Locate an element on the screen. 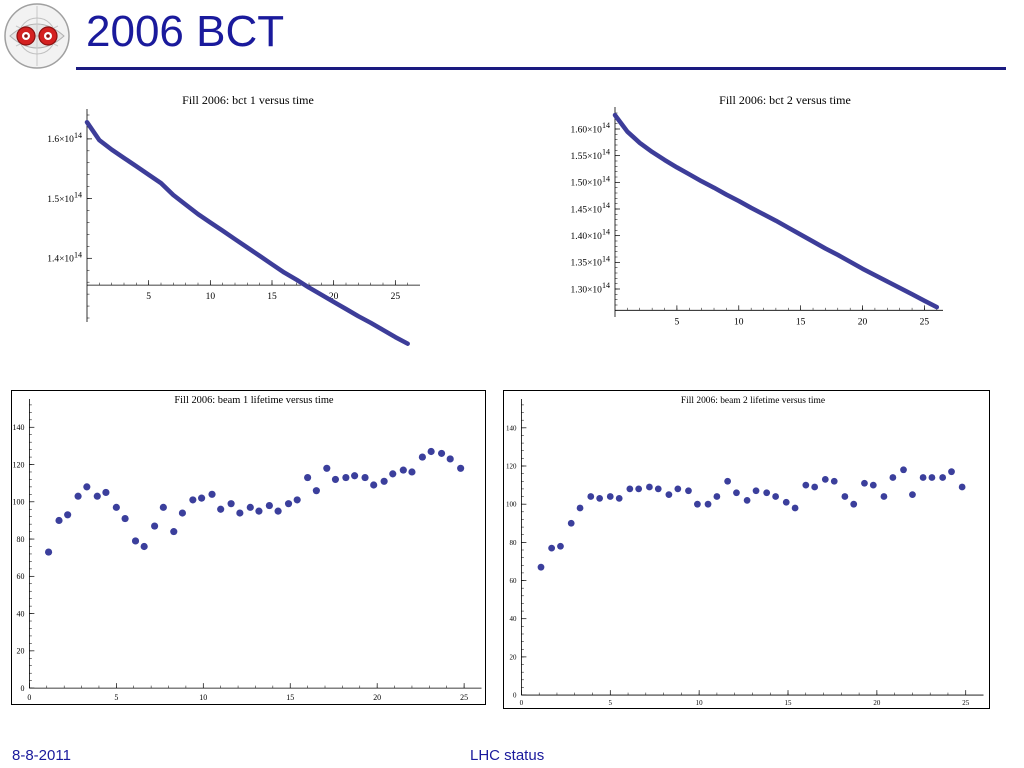 The height and width of the screenshot is (768, 1024). y-tick-label: 1.40×10¹⁴ is located at coordinates (590, 235).